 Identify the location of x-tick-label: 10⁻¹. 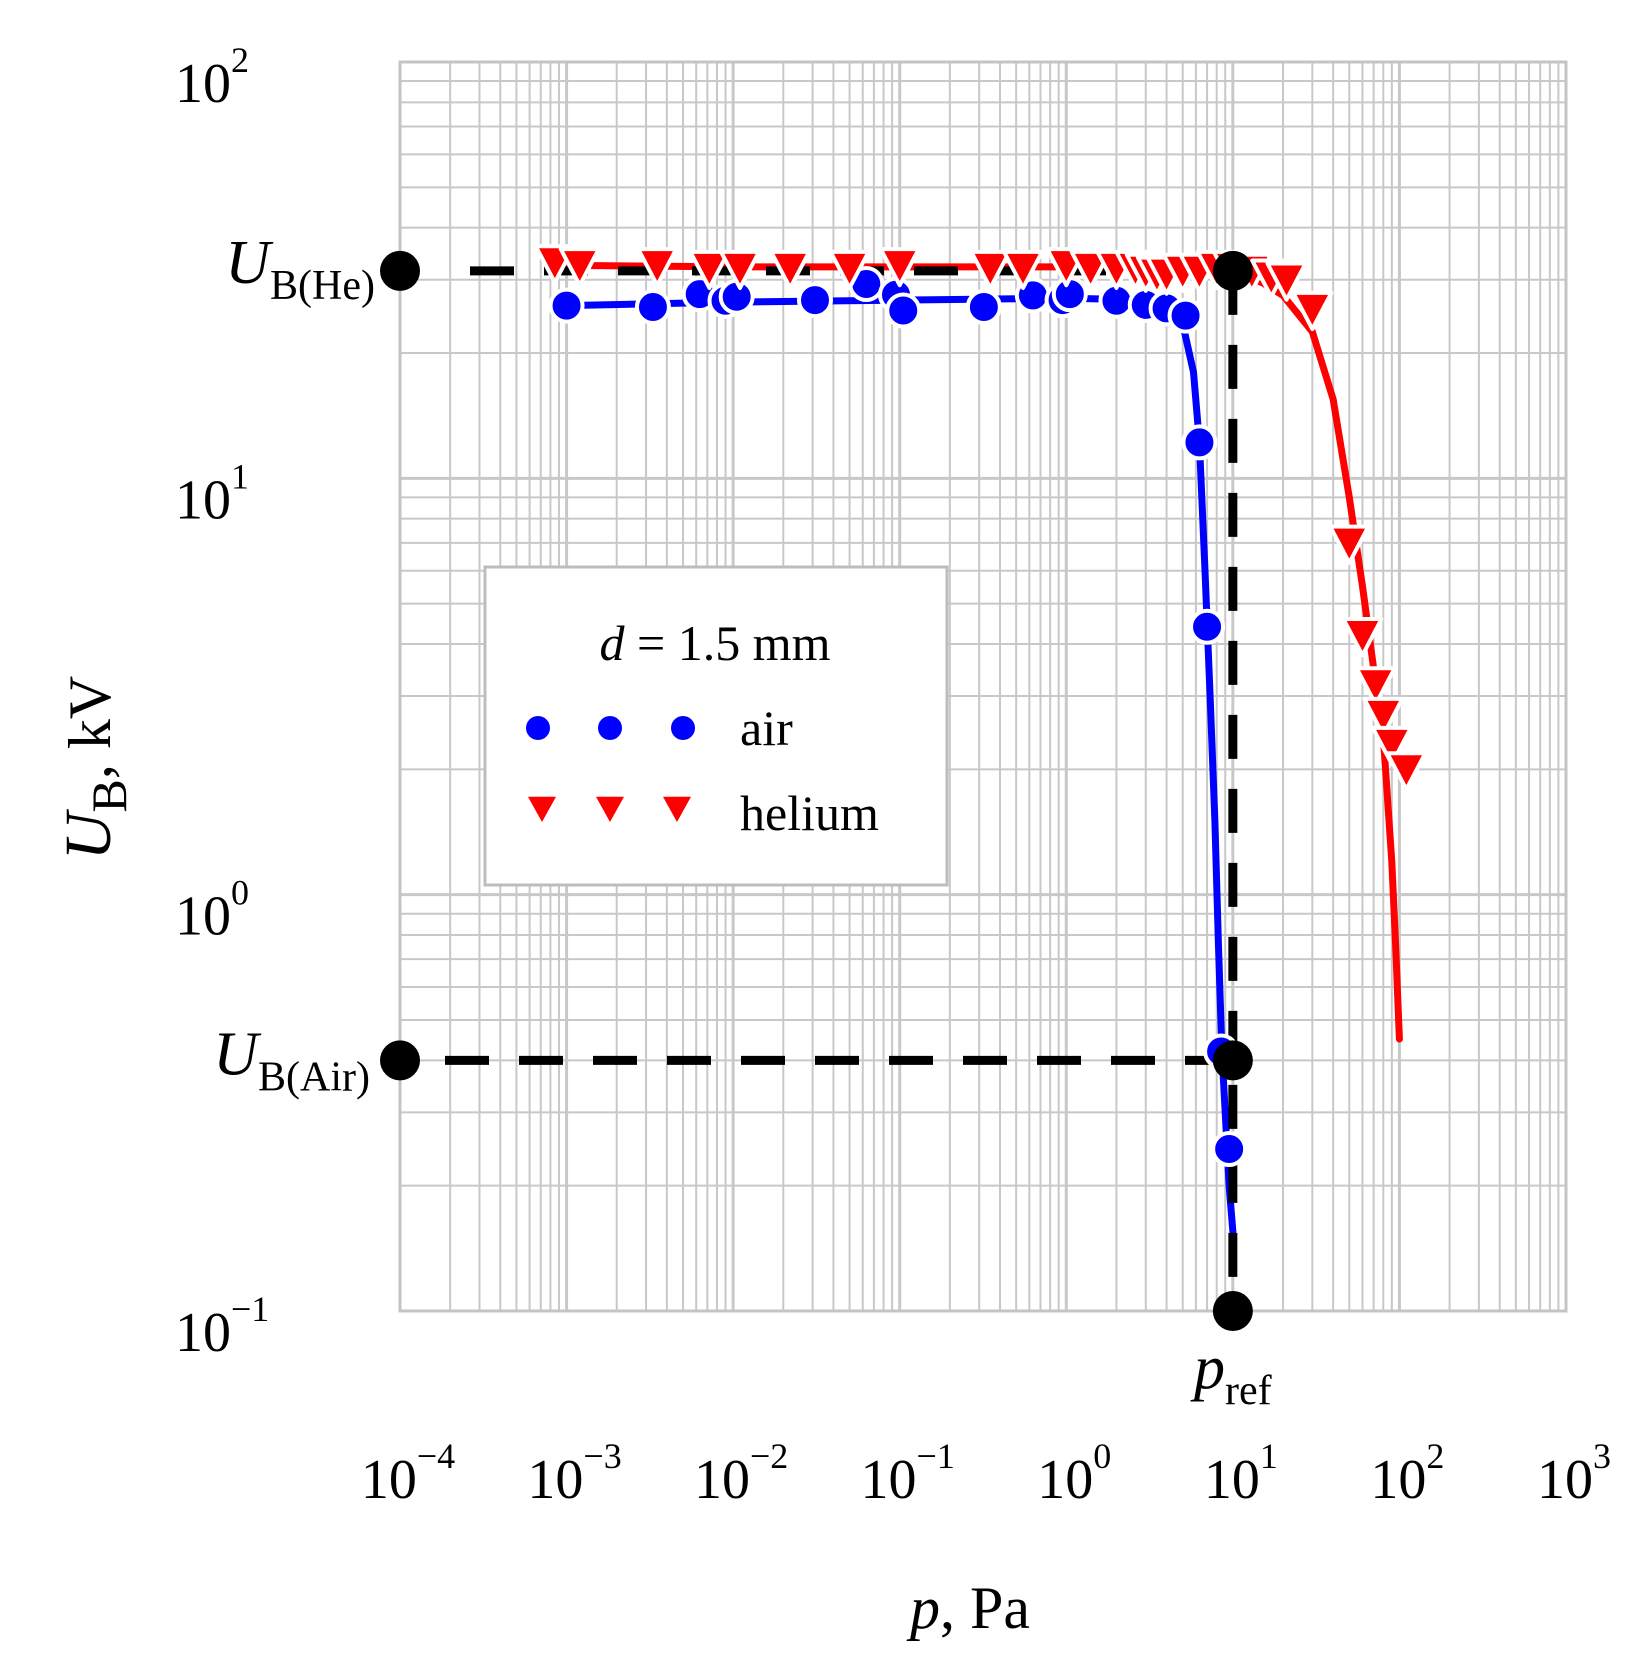
(908, 1473).